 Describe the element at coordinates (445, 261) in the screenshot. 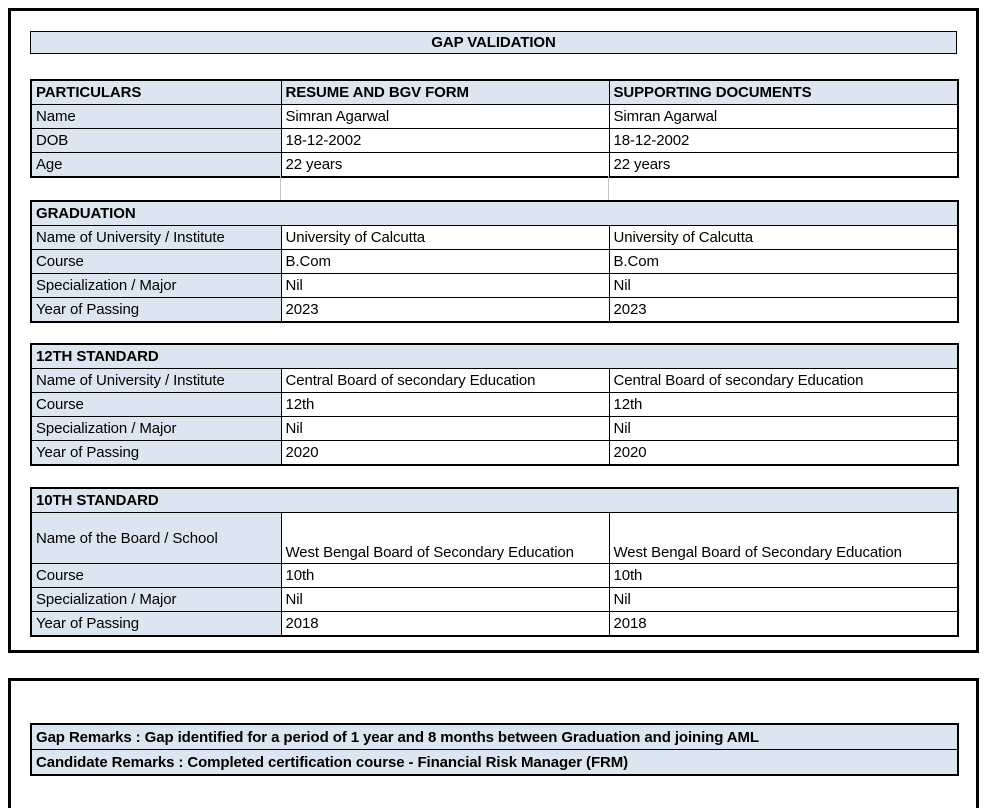

I see `resume-value-cell: B.Com` at that location.